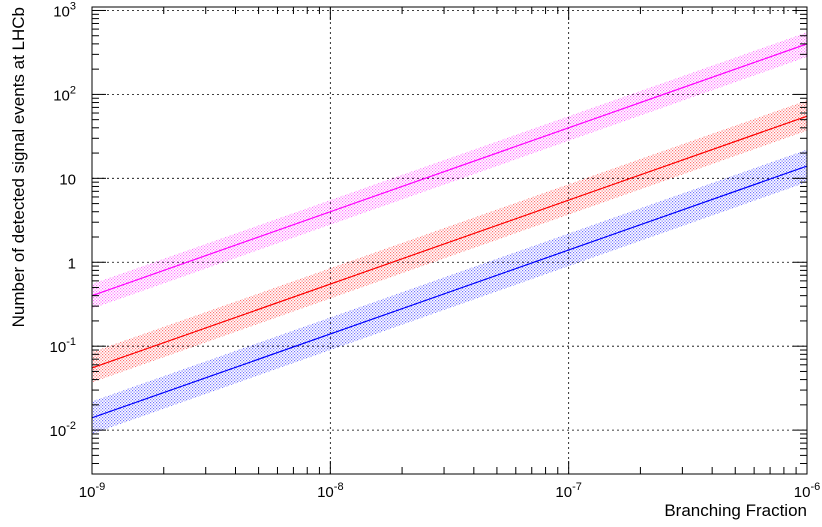  What do you see at coordinates (735, 510) in the screenshot?
I see `x-axis-title: Branching Fraction` at bounding box center [735, 510].